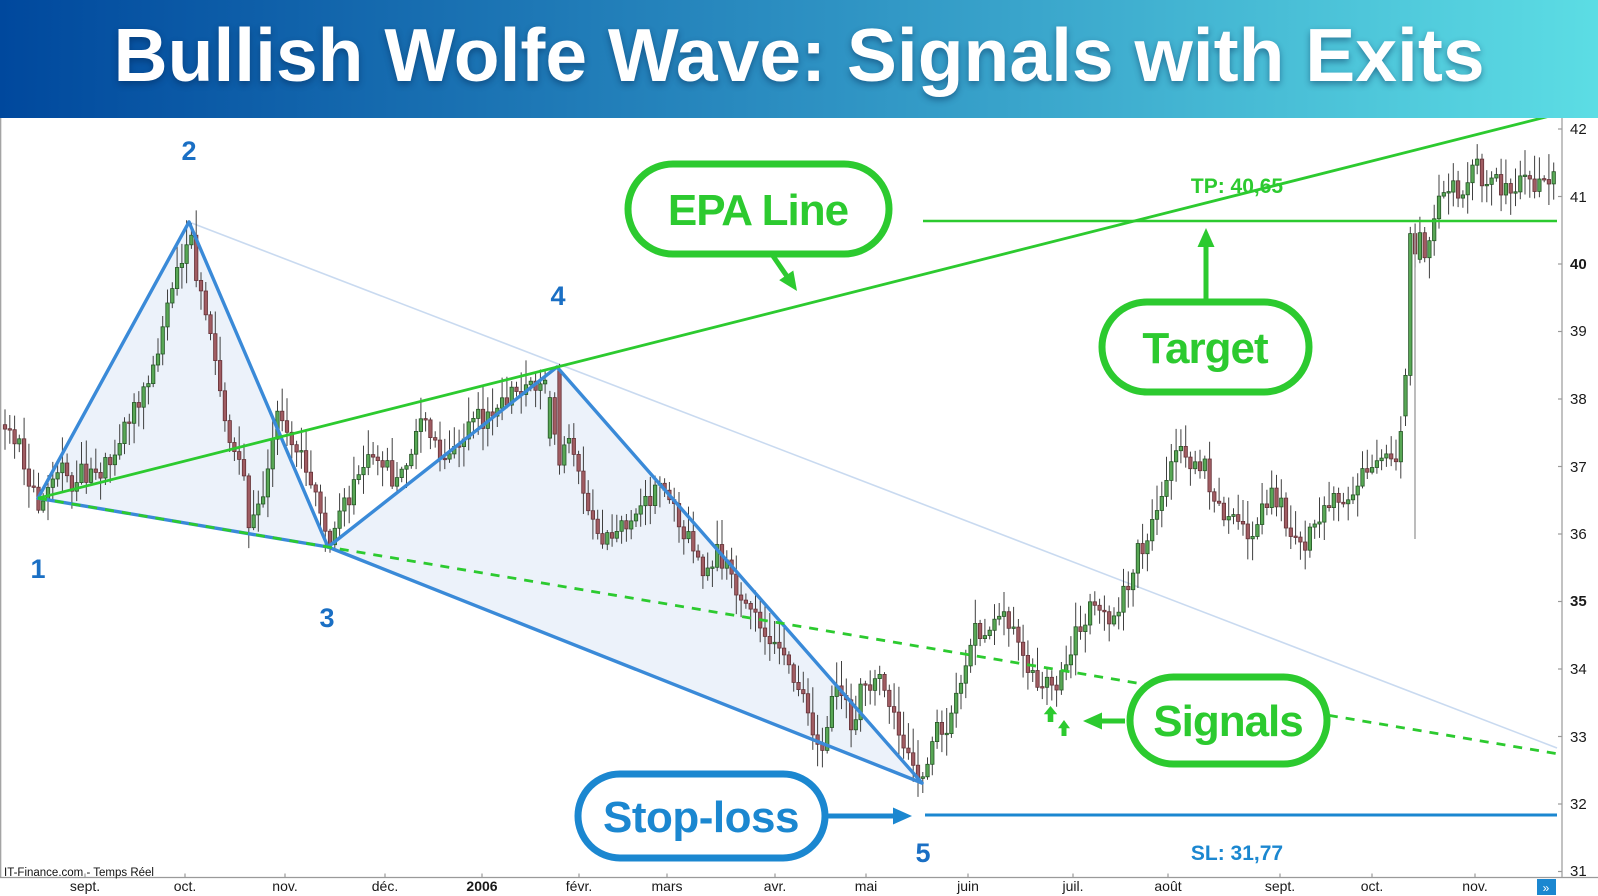 The width and height of the screenshot is (1598, 896). What do you see at coordinates (1578, 669) in the screenshot?
I see `svg-text: 34` at bounding box center [1578, 669].